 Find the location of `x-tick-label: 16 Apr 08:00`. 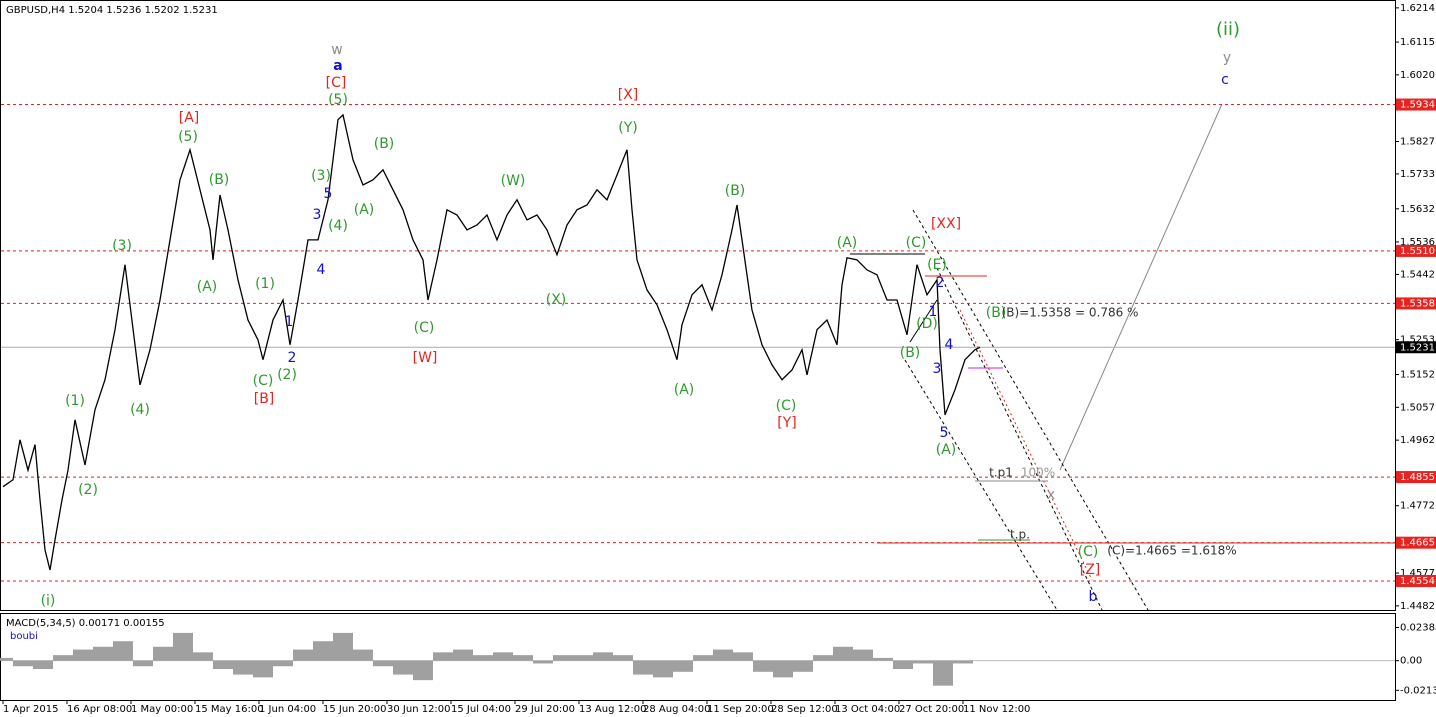

x-tick-label: 16 Apr 08:00 is located at coordinates (99, 709).